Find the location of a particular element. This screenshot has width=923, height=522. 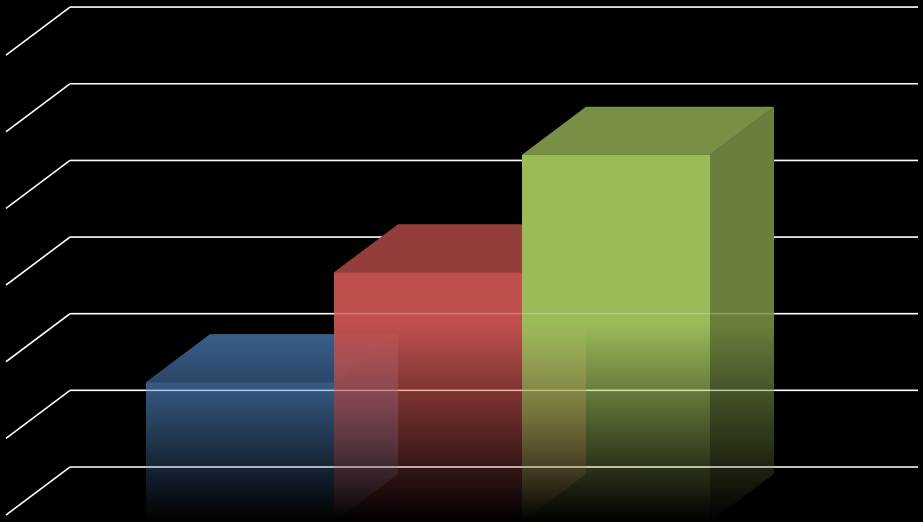

bar-top-face is located at coordinates (648, 130).